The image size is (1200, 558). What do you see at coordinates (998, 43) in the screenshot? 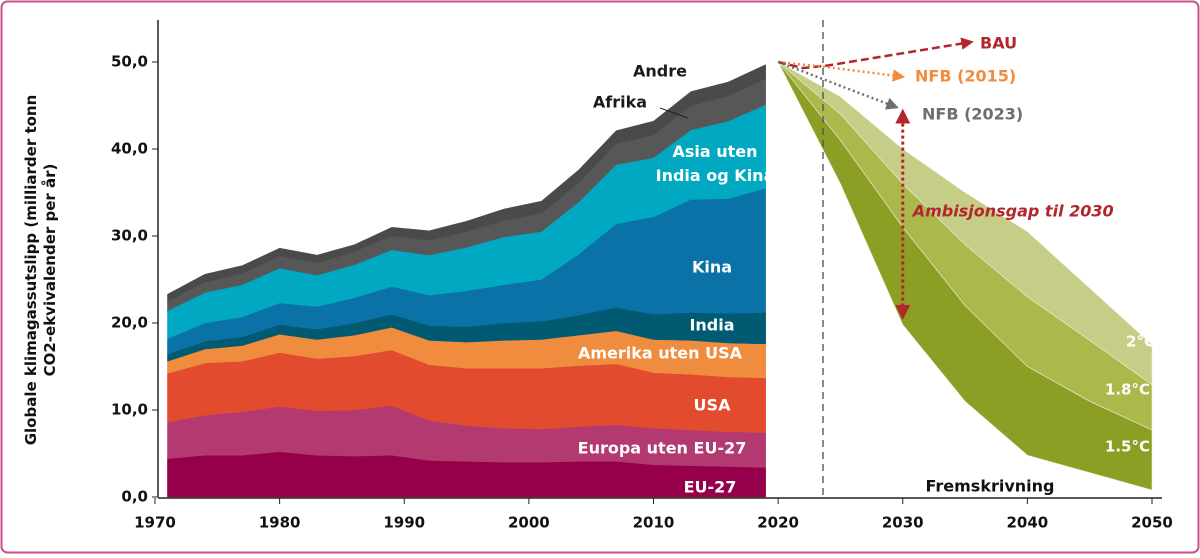
I see `line-label: BAU` at bounding box center [998, 43].